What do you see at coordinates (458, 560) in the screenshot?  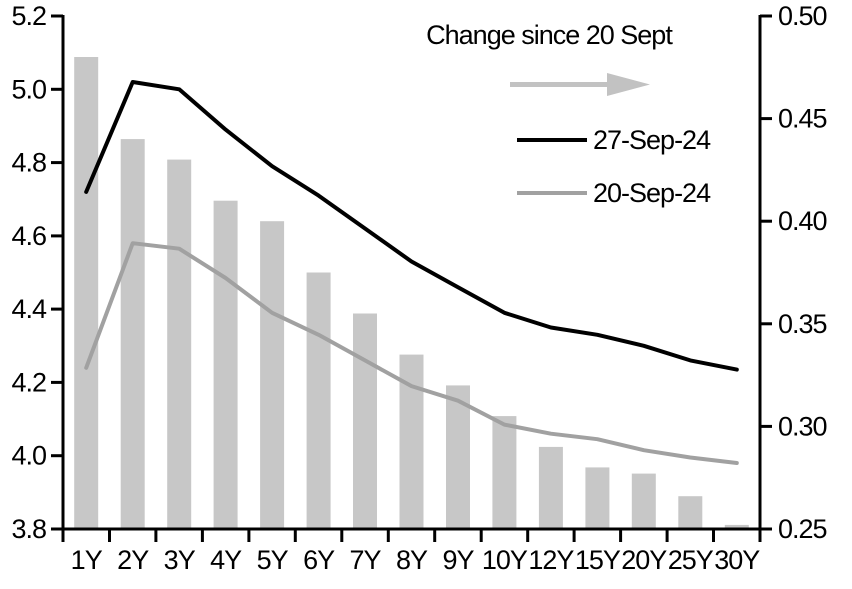 I see `x-tick-label: 9Y` at bounding box center [458, 560].